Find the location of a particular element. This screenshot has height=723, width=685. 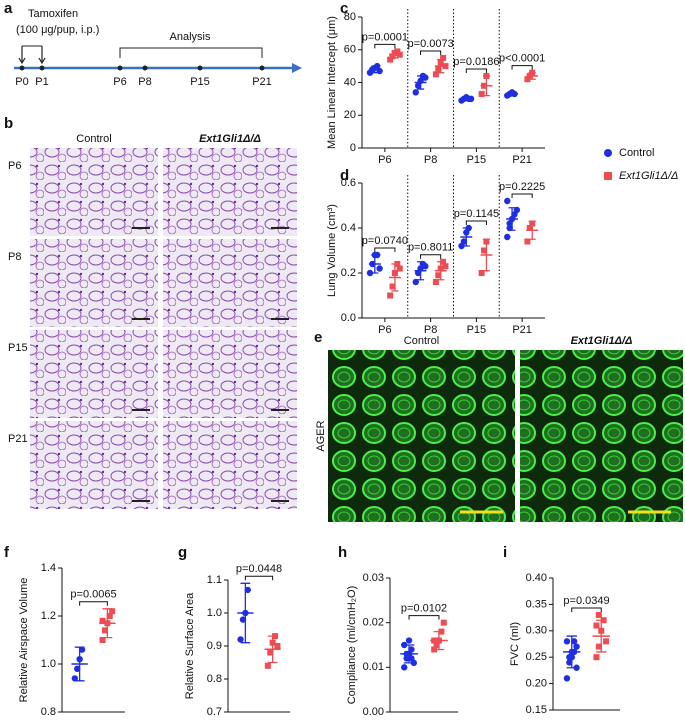

y-axis-label: Relative Surface Area is located at coordinates (190, 645).